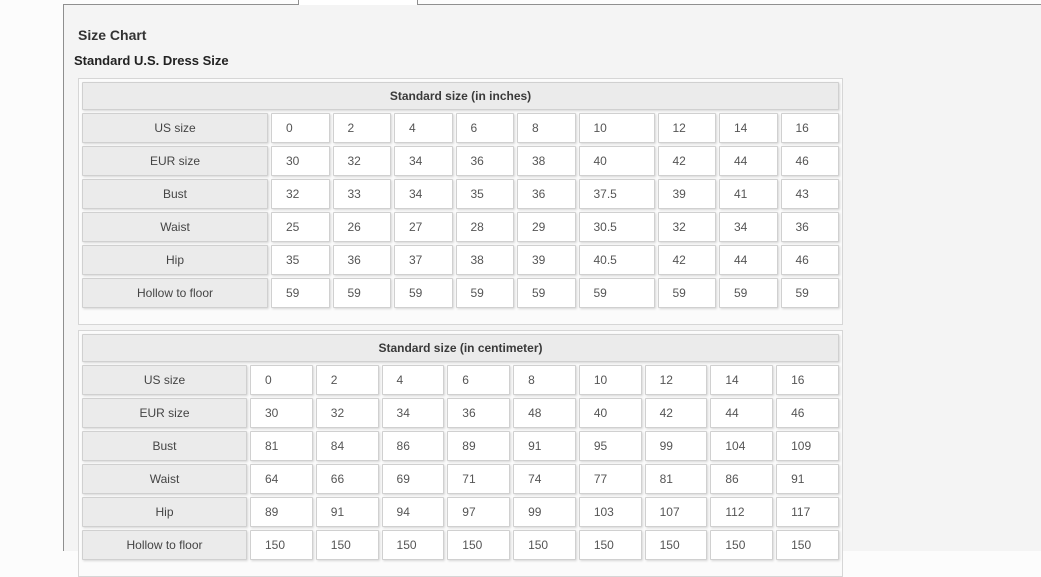 The image size is (1041, 577). I want to click on row-label-cell: Bust, so click(164, 446).